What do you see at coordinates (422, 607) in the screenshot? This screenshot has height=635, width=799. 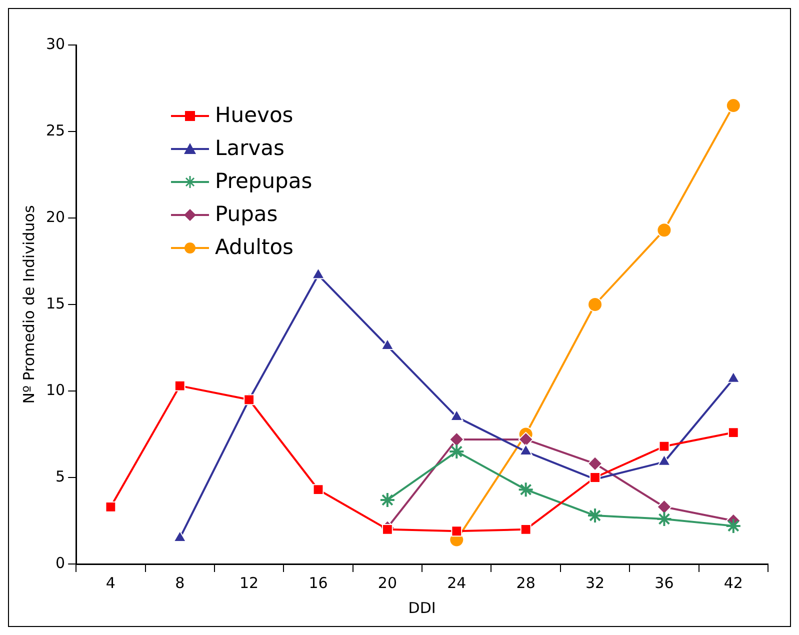 I see `x-axis-title: DDI` at bounding box center [422, 607].